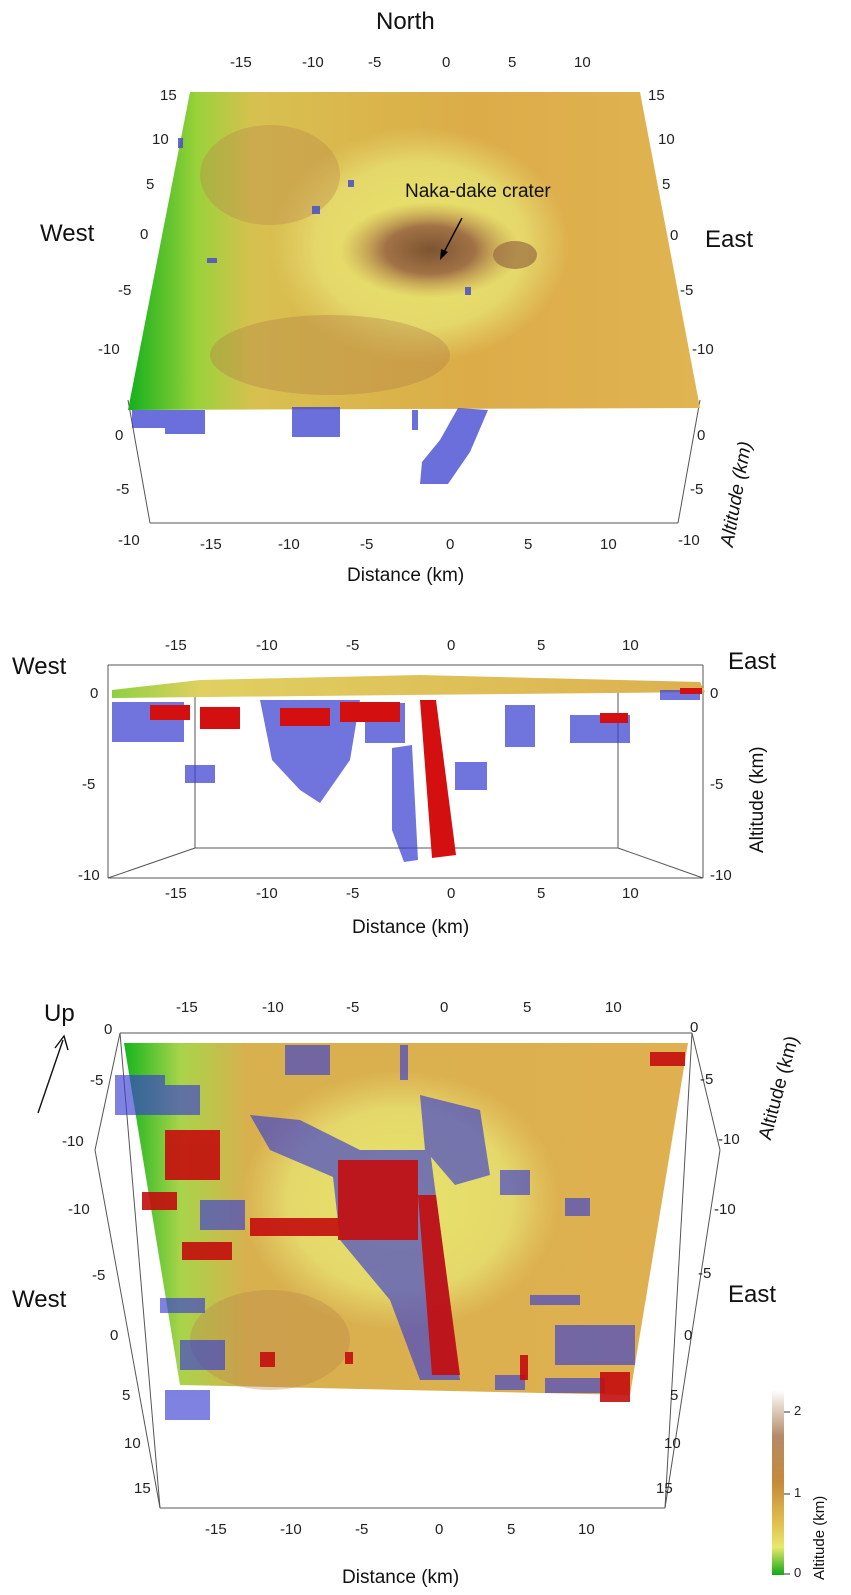 The image size is (851, 1595). Describe the element at coordinates (656, 95) in the screenshot. I see `top-right-tick: 15` at that location.